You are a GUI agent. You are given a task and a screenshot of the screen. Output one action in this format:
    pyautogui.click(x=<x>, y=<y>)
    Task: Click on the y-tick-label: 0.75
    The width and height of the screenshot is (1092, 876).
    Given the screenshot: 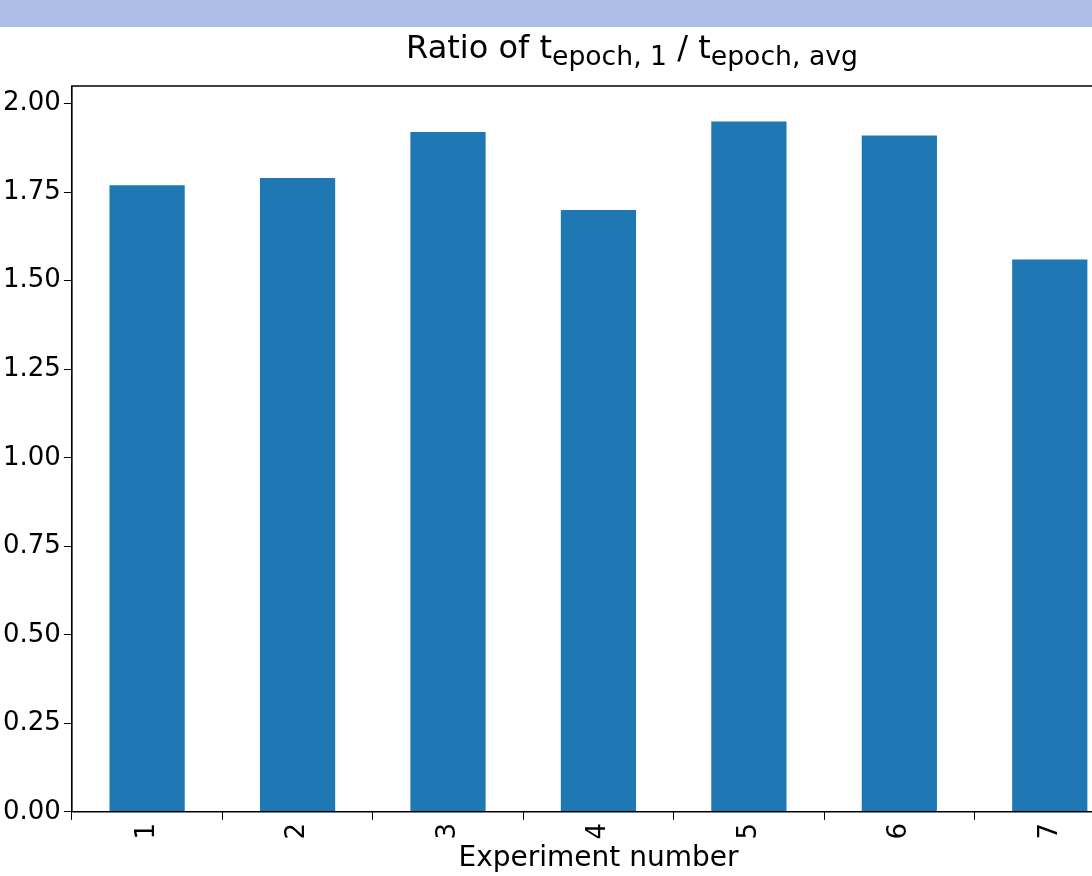 What is the action you would take?
    pyautogui.click(x=32, y=544)
    